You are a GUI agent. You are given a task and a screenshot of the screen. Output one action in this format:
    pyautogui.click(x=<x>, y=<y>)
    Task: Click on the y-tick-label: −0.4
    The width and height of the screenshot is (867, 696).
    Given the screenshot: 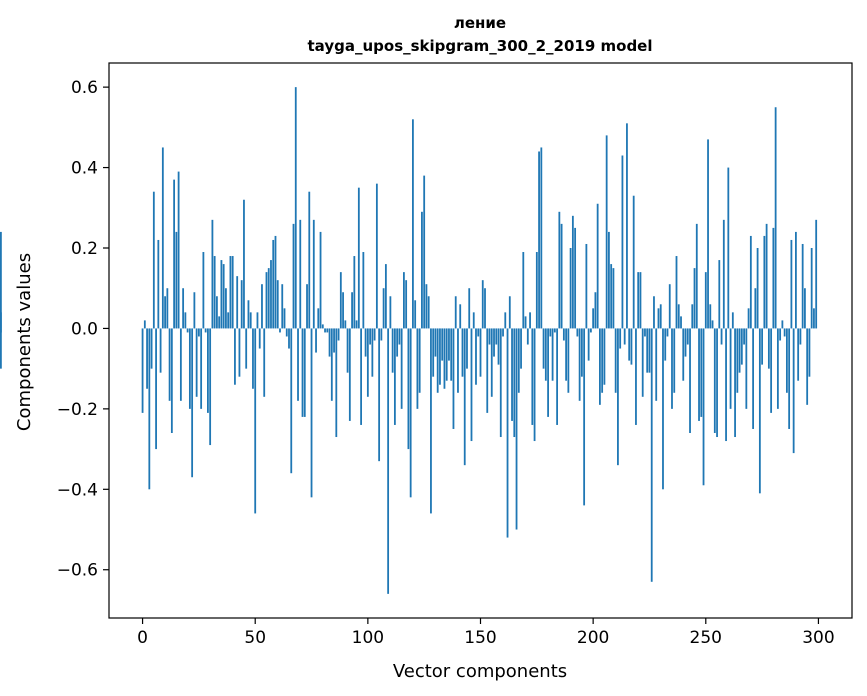 What is the action you would take?
    pyautogui.click(x=77, y=490)
    